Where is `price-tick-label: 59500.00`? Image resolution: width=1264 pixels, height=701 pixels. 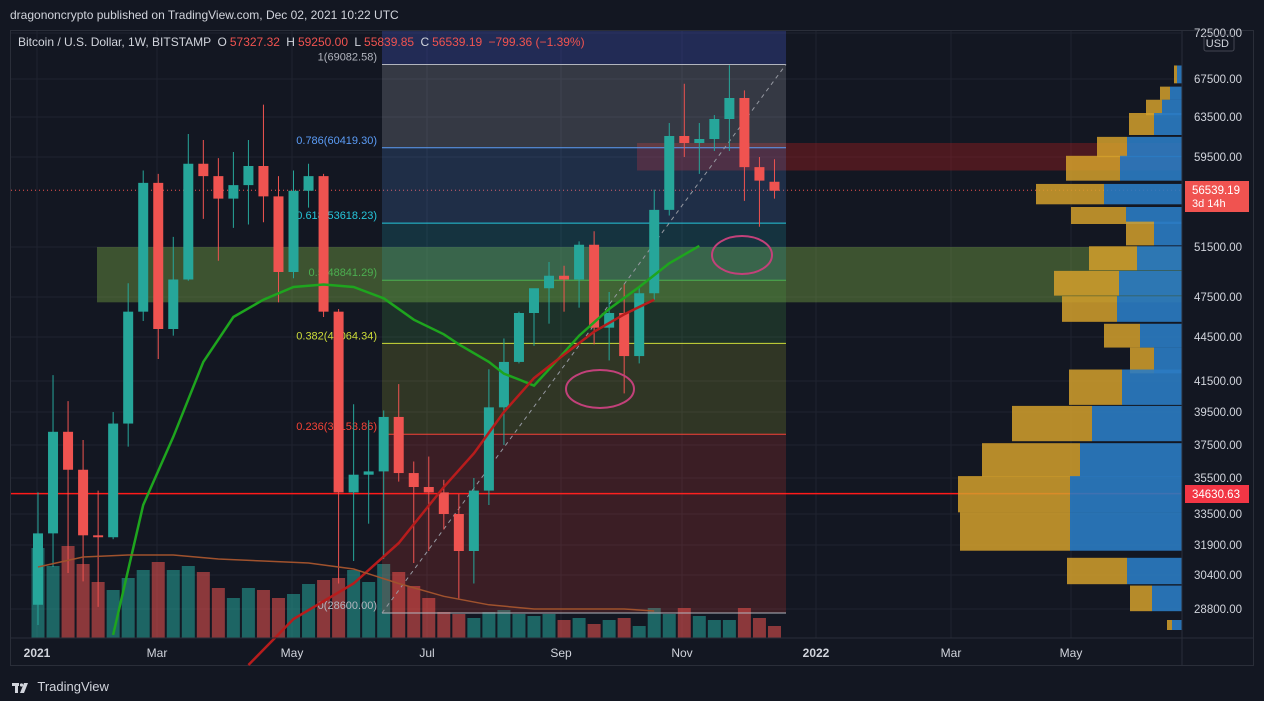
price-tick-label: 59500.00 is located at coordinates (1218, 158).